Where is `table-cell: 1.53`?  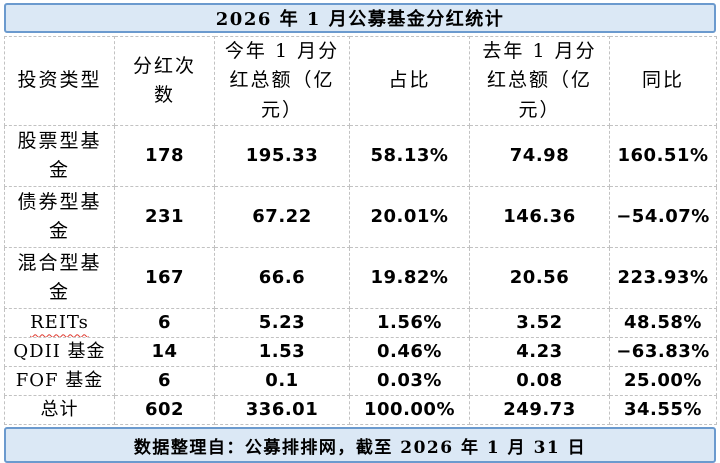
table-cell: 1.53 is located at coordinates (282, 352).